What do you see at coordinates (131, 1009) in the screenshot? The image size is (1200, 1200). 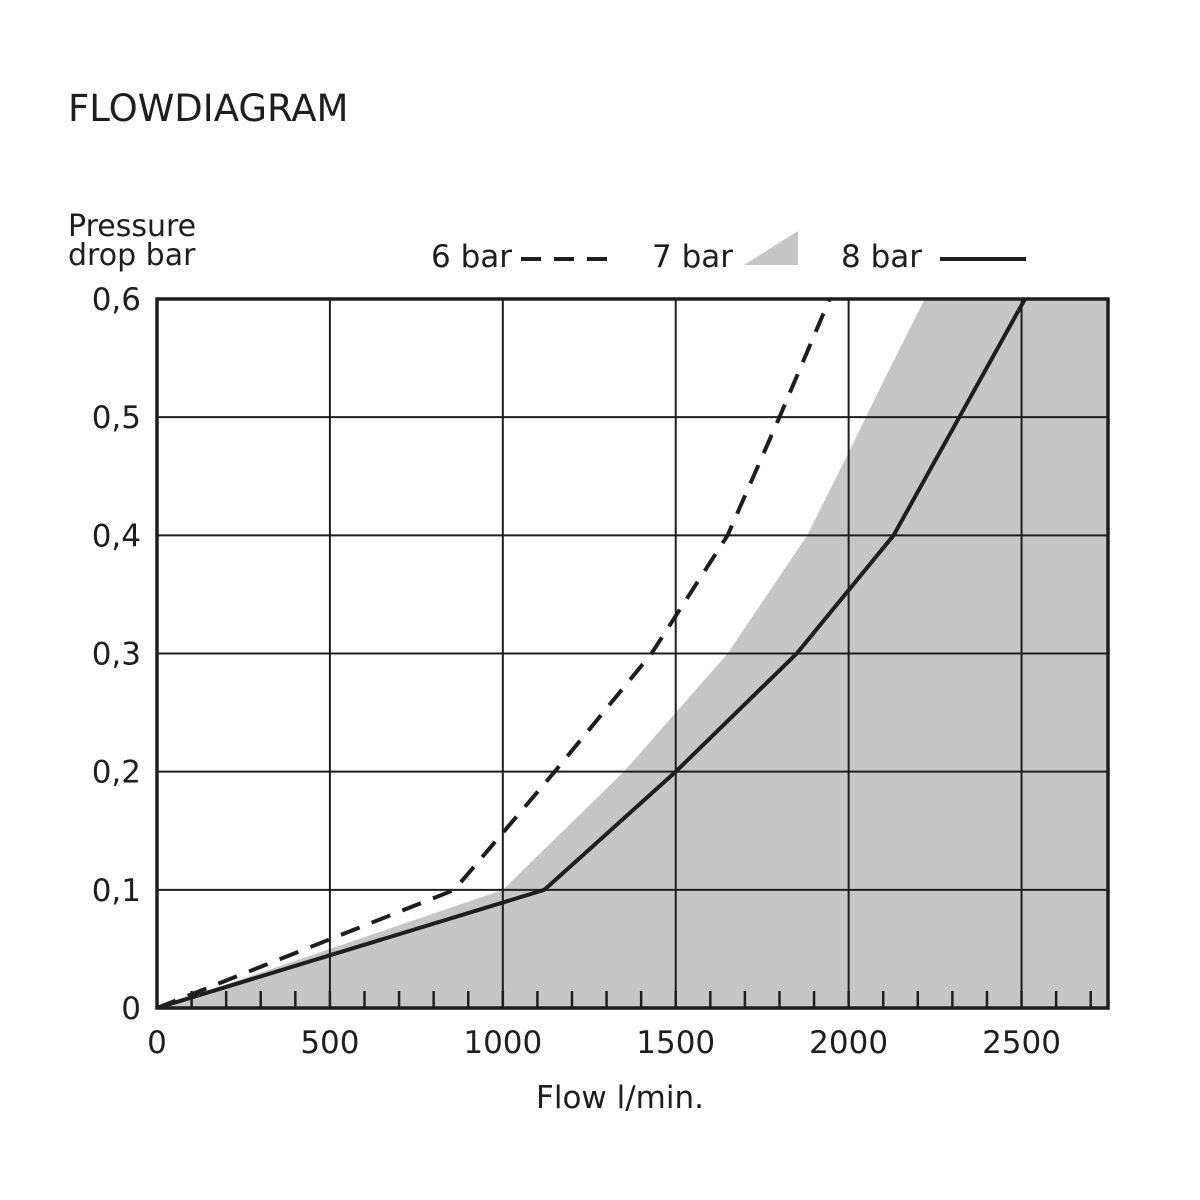 I see `y-tick-label: 0` at bounding box center [131, 1009].